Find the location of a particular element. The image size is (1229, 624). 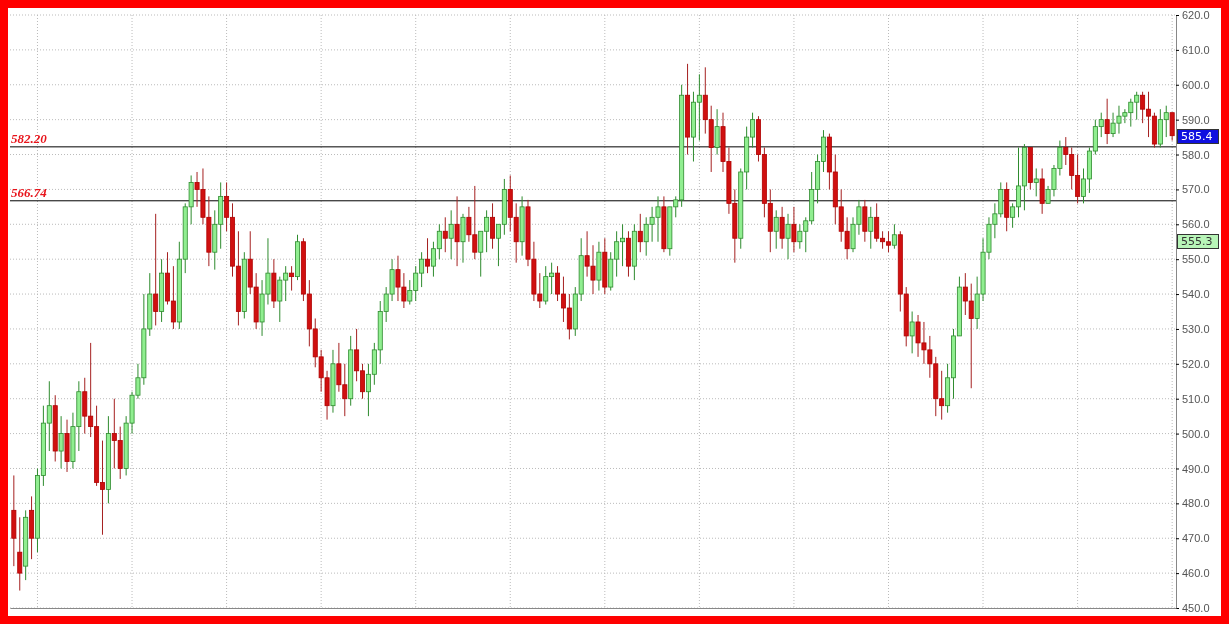

y-tick-label: 510.0 is located at coordinates (1196, 398).